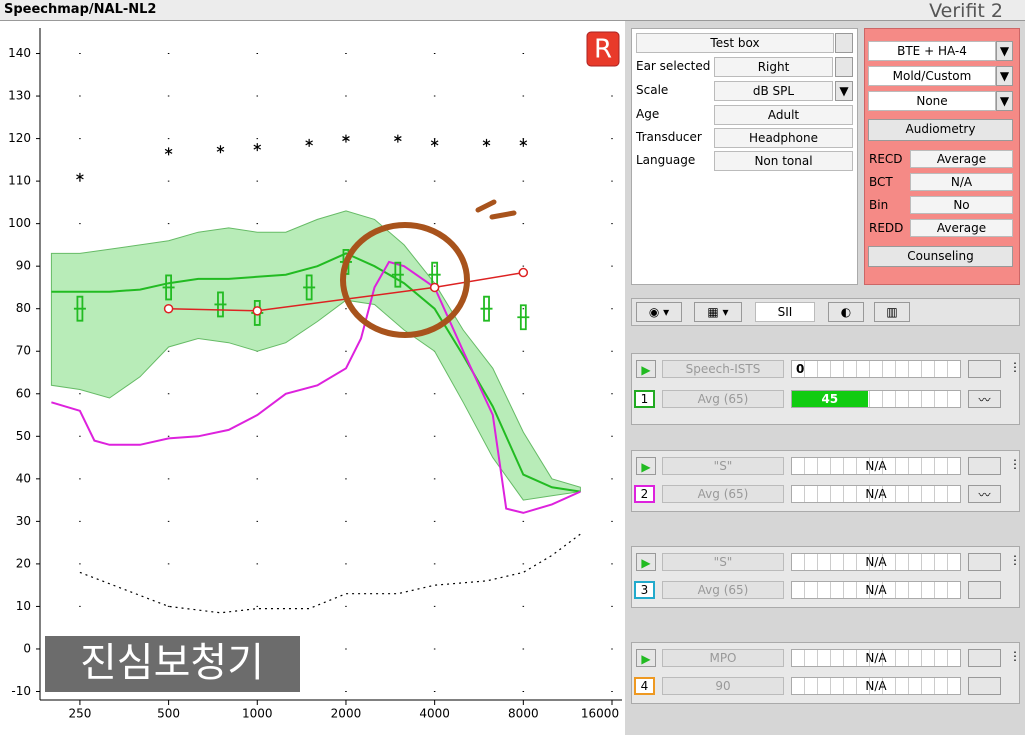 This screenshot has width=1025, height=735. What do you see at coordinates (735, 43) in the screenshot?
I see `test-selector: Test box` at bounding box center [735, 43].